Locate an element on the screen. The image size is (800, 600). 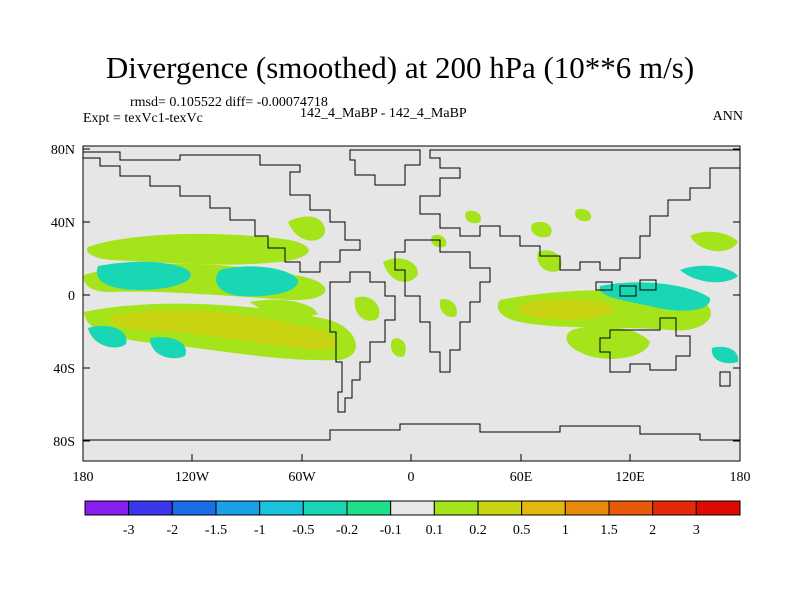
colorbar-labels: -3 -2 -1.5 -1 -0.5 -0.2 -0.1 0.1 0.2 0.5 1 1.5 2 3 is located at coordinates (411, 530).